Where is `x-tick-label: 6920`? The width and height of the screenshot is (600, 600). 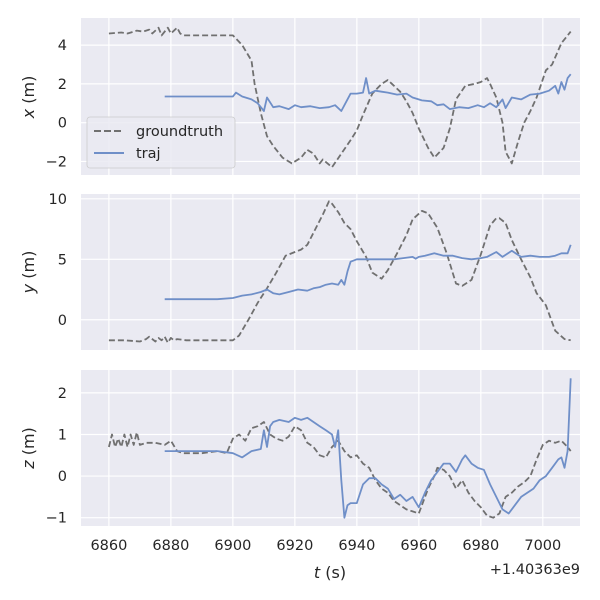
x-tick-label: 6920 is located at coordinates (294, 546).